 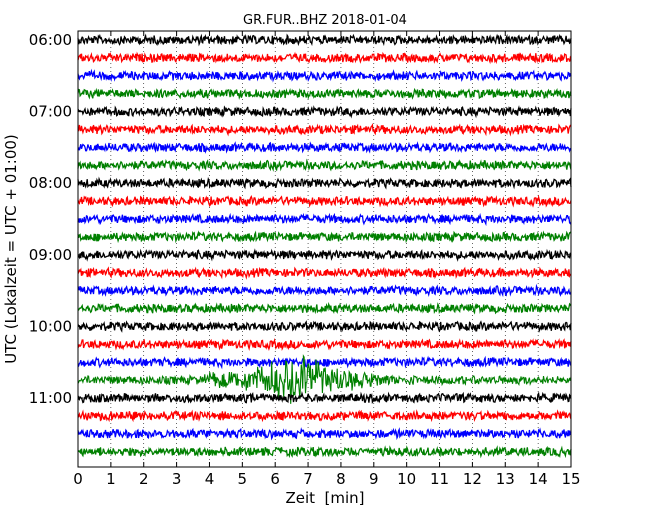 I want to click on x-tick-label: 1, so click(x=111, y=479).